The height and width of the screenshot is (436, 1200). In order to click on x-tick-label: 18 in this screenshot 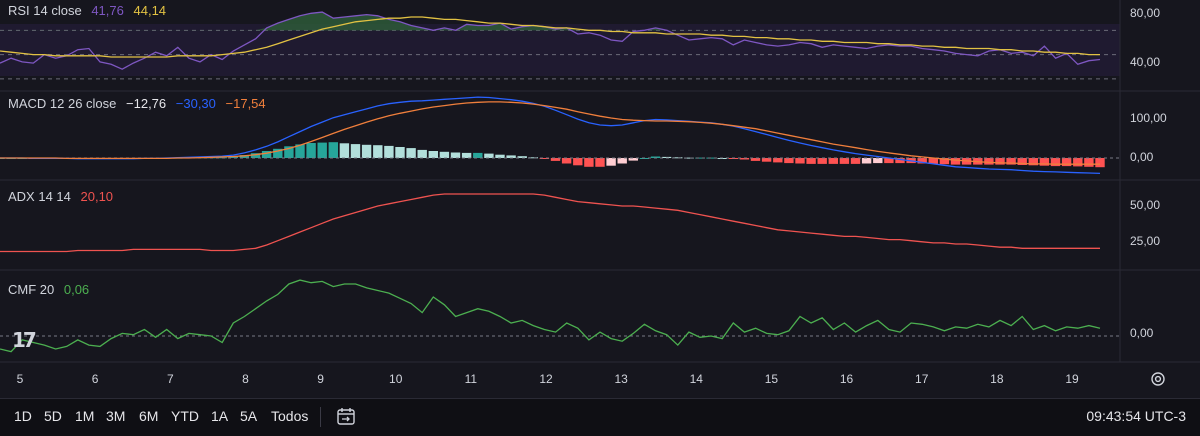, I will do `click(997, 379)`.